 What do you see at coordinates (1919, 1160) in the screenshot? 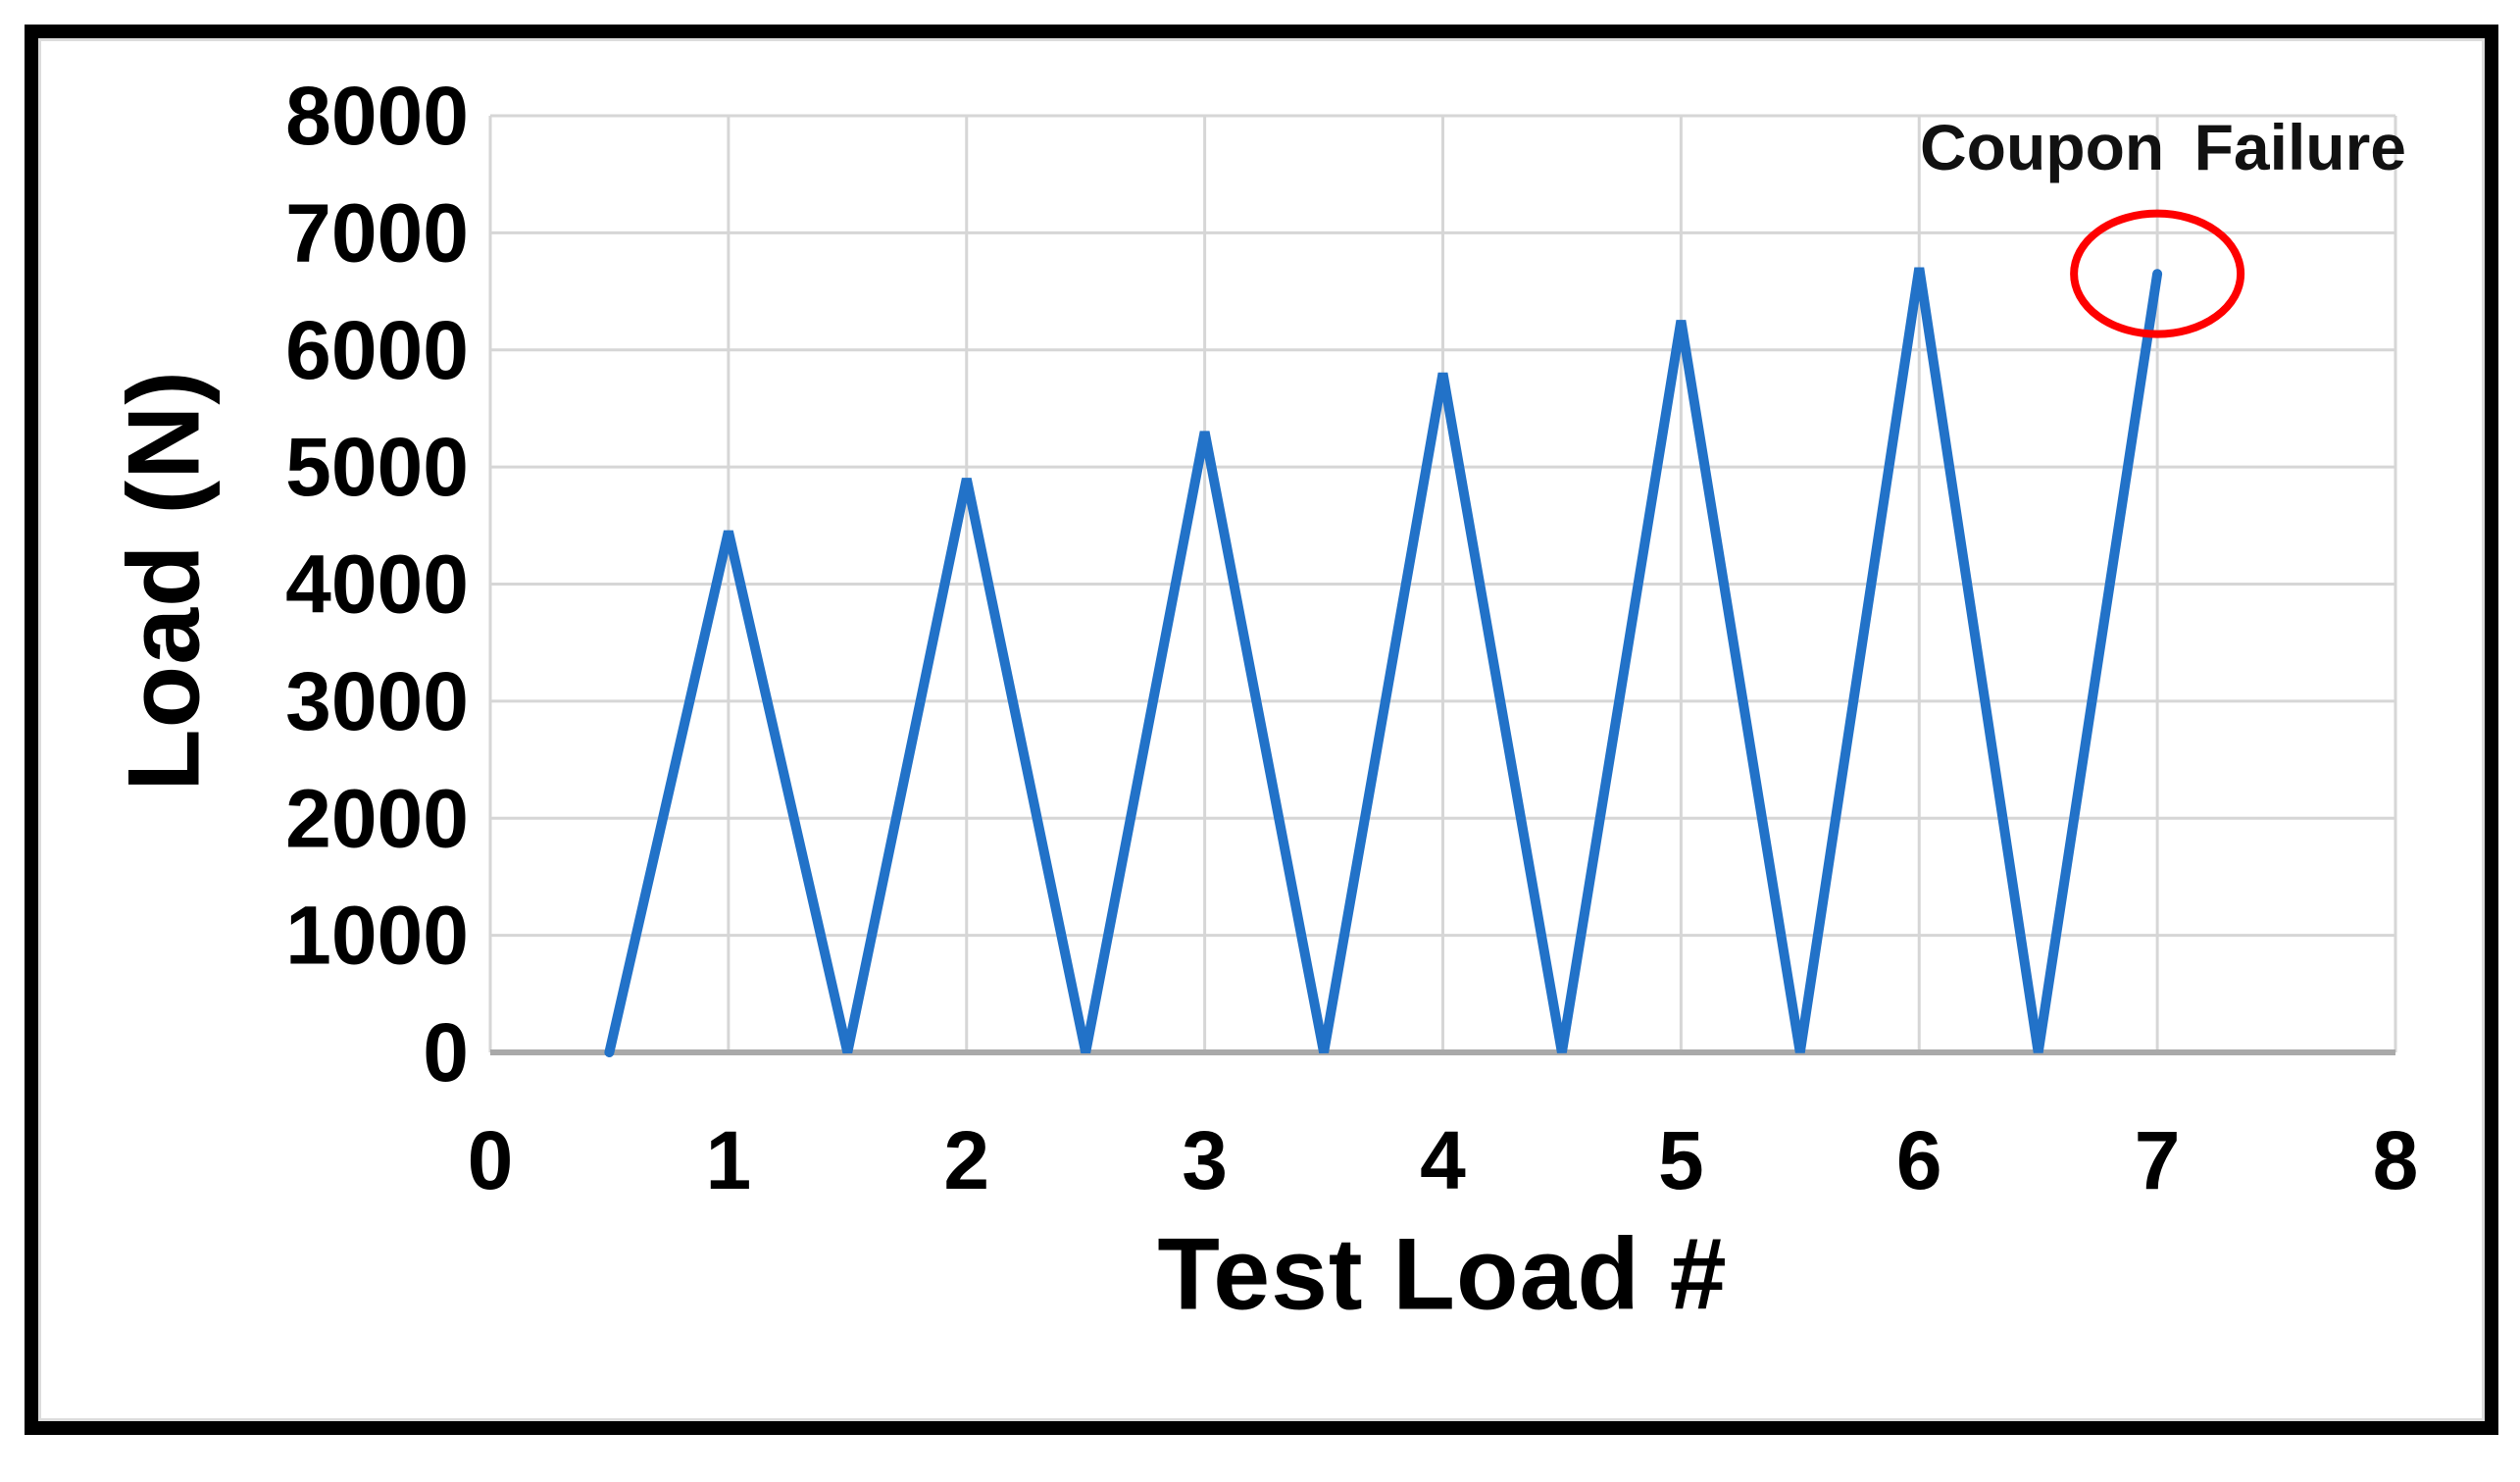
I see `x-tick-label: 6` at bounding box center [1919, 1160].